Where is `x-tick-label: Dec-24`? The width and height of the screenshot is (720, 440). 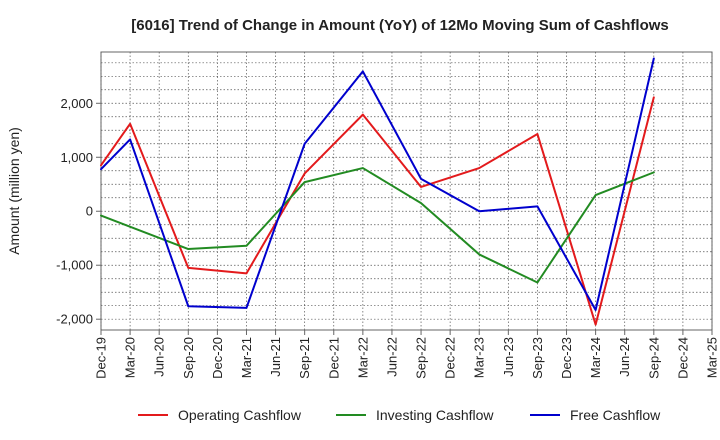
x-tick-label: Dec-24 is located at coordinates (682, 358).